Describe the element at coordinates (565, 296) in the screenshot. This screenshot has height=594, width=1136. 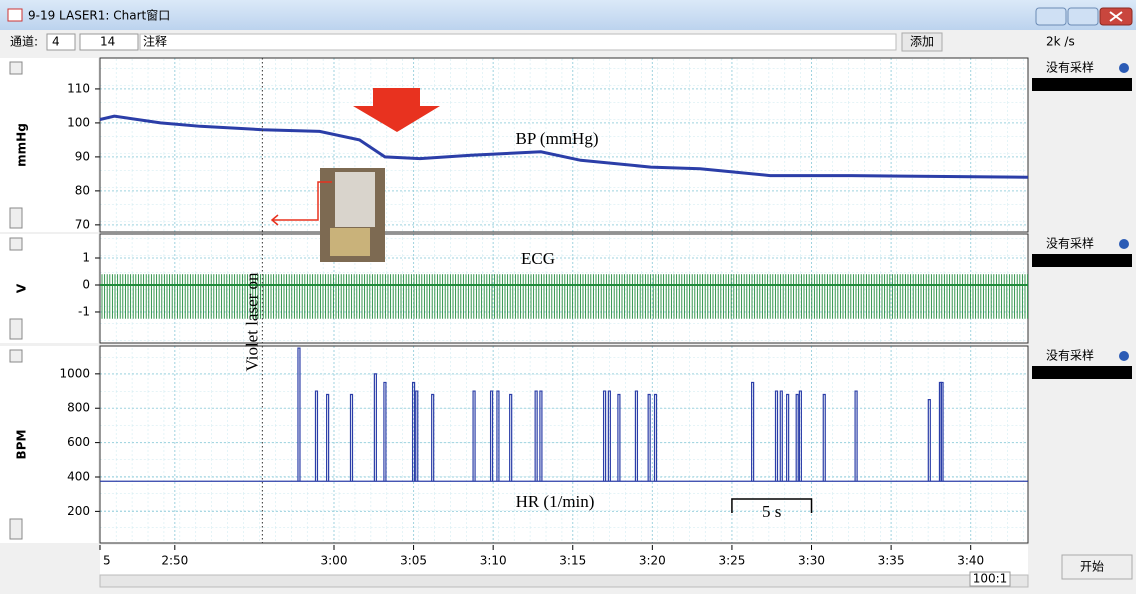
I see `ecg-trace` at that location.